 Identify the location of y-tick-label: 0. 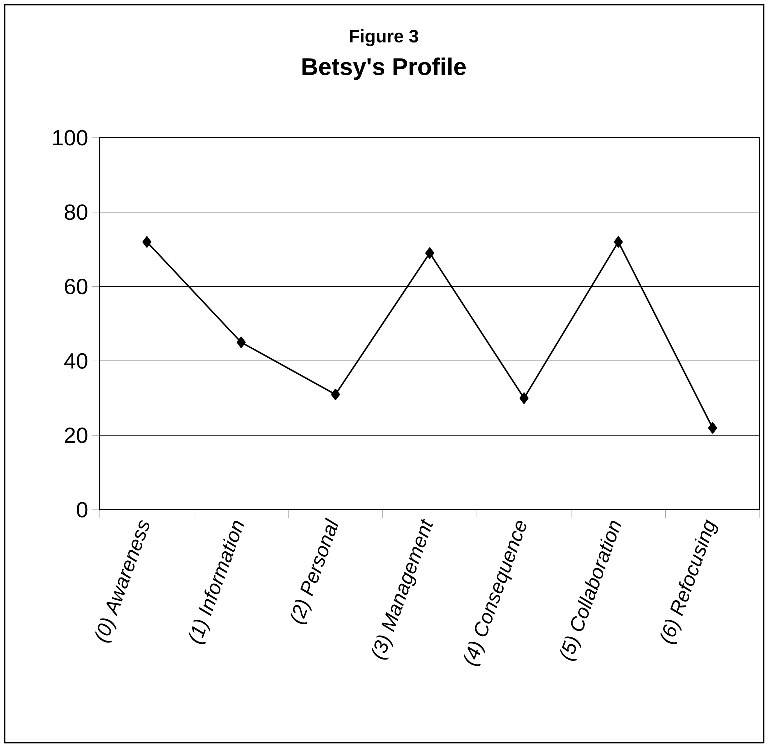
(82, 510).